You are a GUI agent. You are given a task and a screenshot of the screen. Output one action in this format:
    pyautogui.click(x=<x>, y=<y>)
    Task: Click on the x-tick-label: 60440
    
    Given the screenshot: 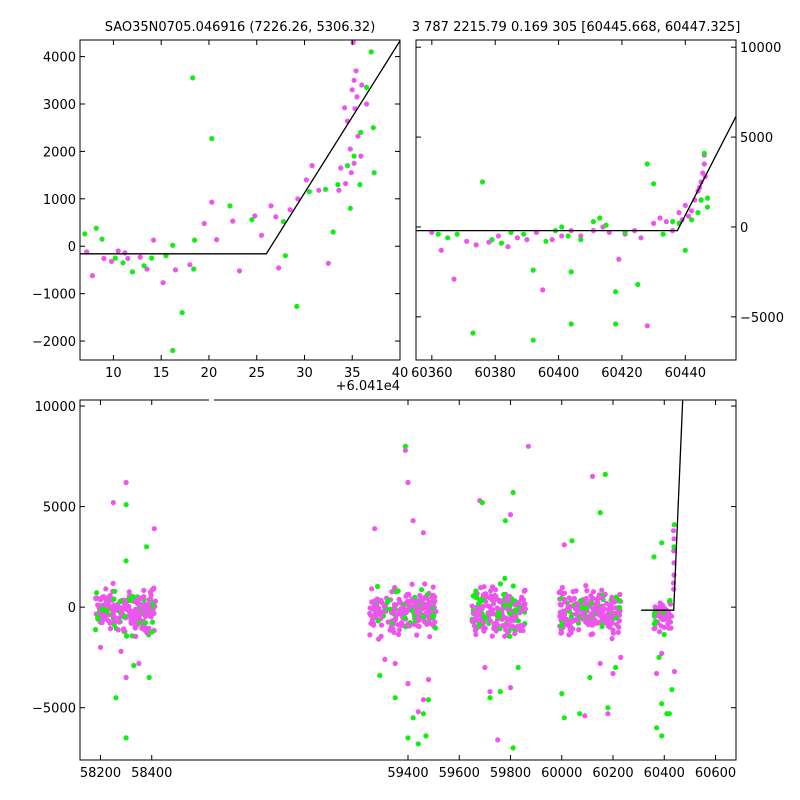 What is the action you would take?
    pyautogui.click(x=685, y=373)
    